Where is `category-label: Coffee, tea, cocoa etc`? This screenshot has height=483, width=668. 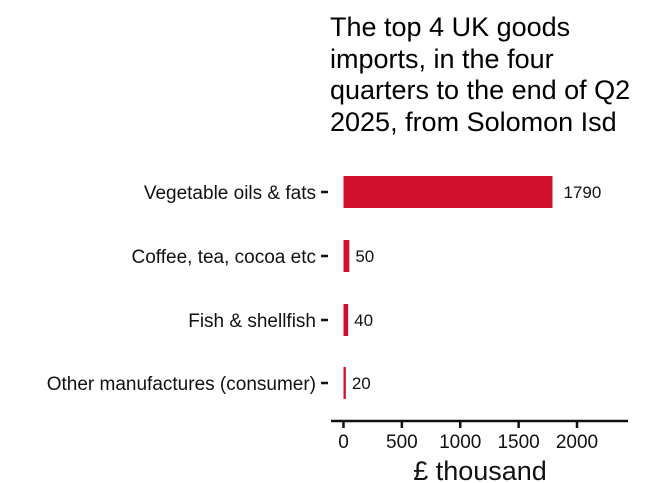
category-label: Coffee, tea, cocoa etc is located at coordinates (224, 257).